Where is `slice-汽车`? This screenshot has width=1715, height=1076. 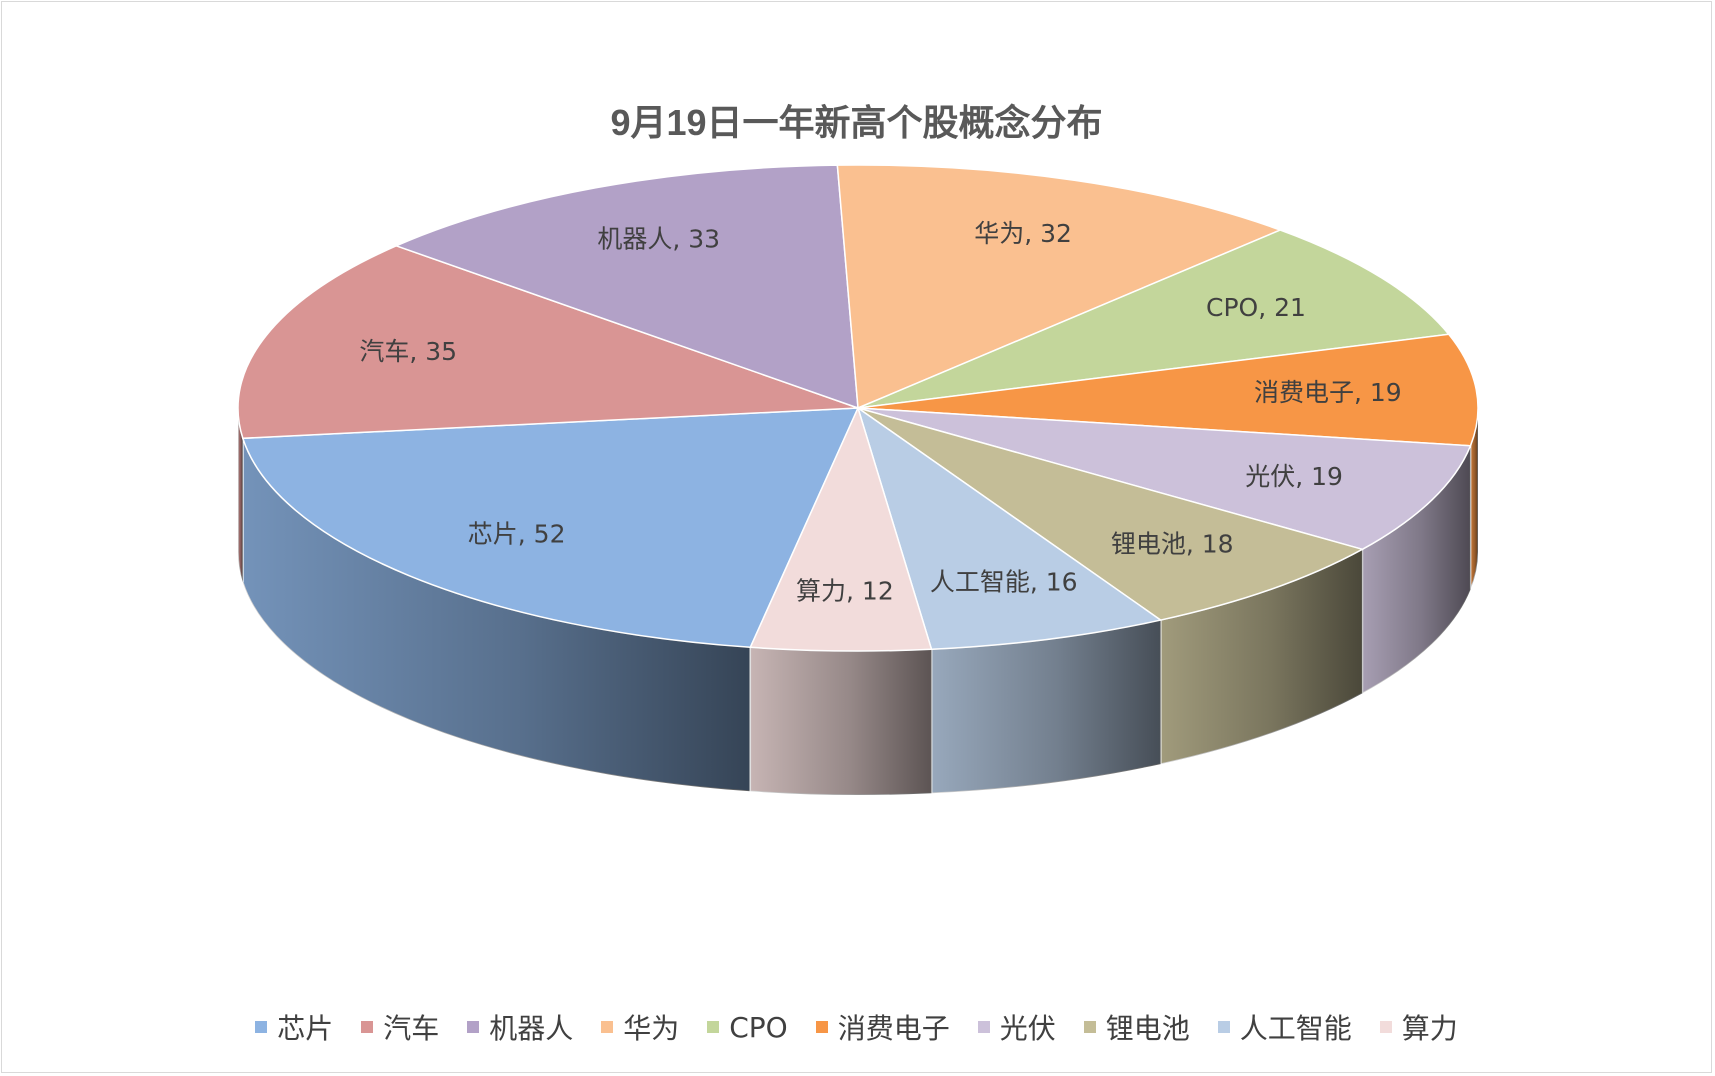 slice-汽车 is located at coordinates (548, 342).